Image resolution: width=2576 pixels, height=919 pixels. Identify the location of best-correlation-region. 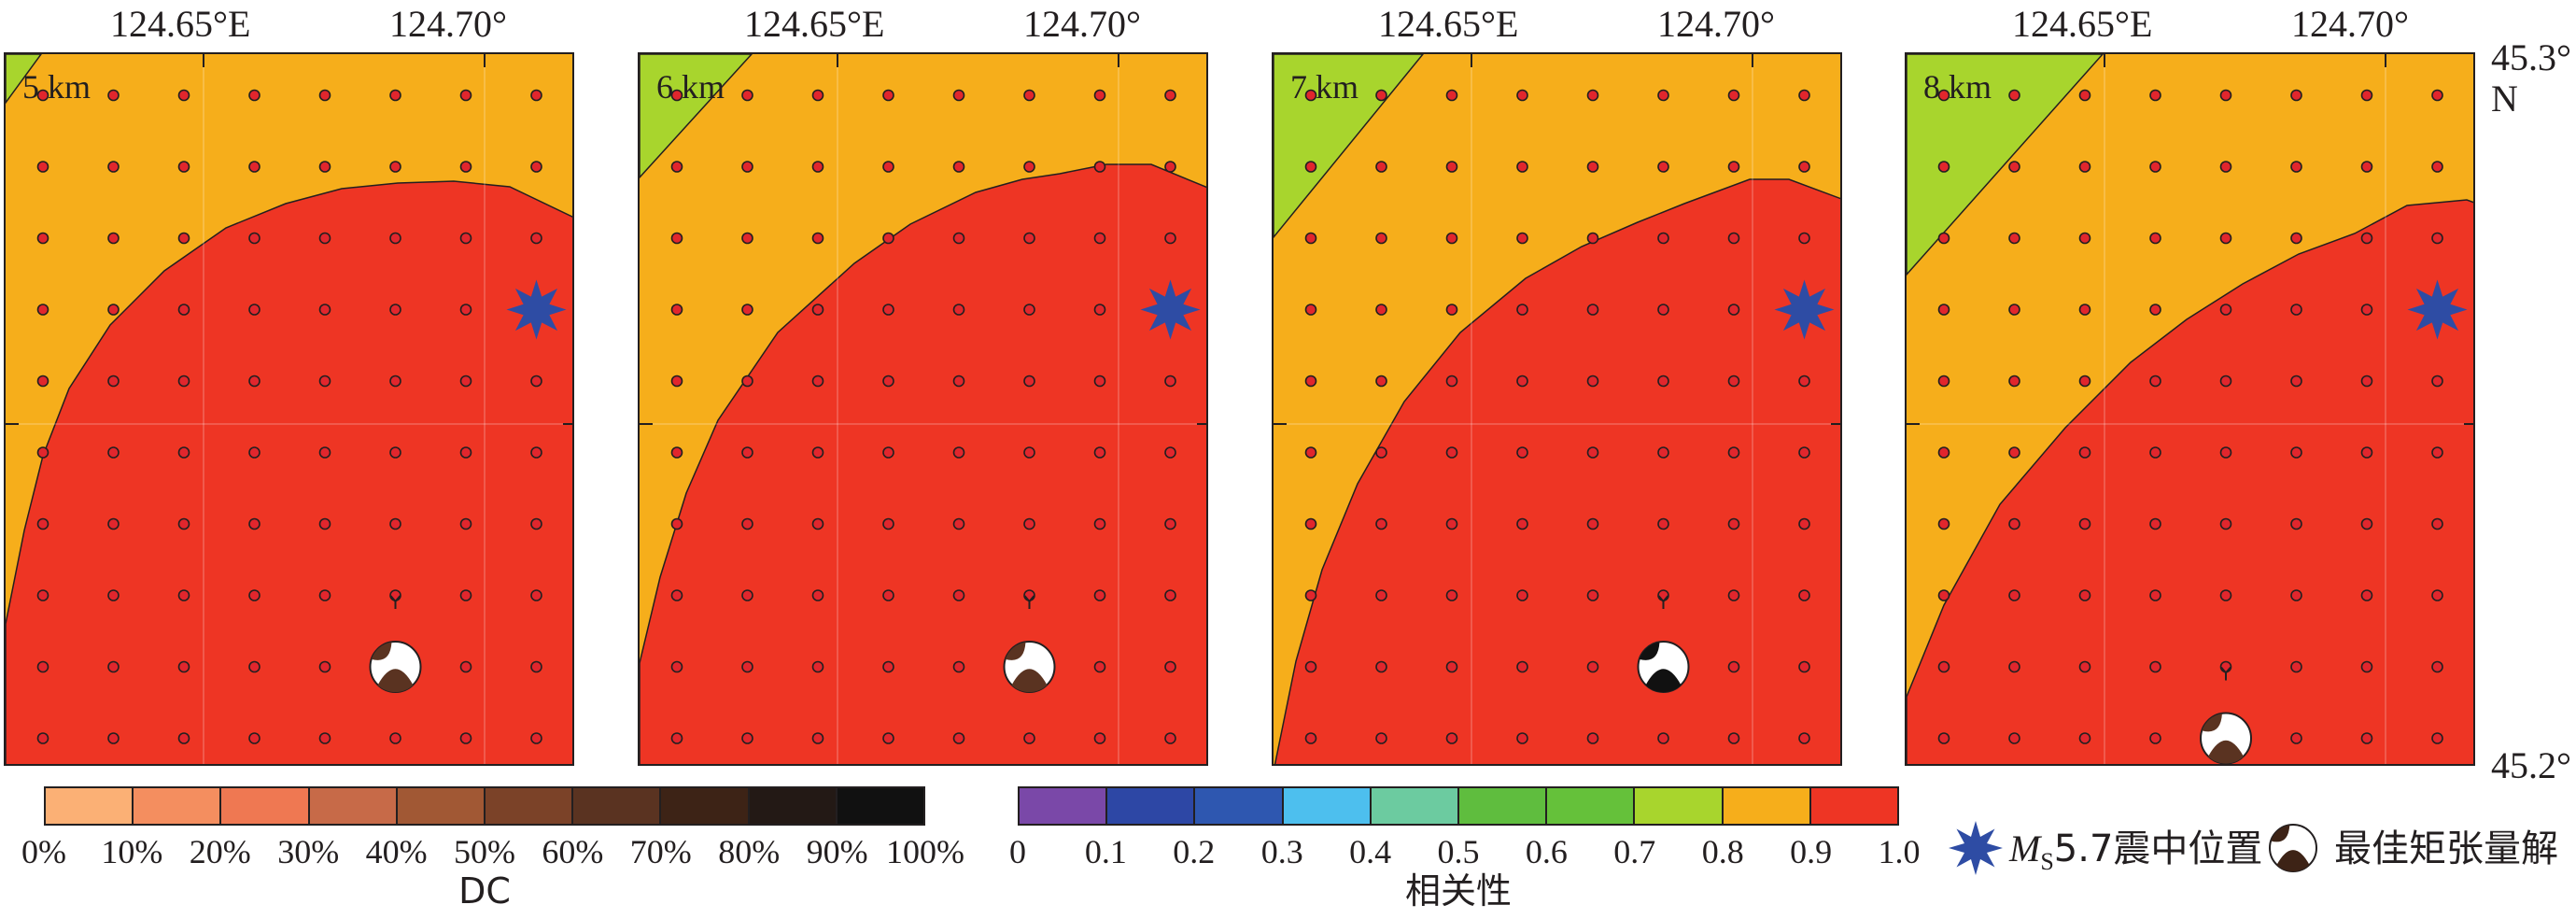
(1557, 471).